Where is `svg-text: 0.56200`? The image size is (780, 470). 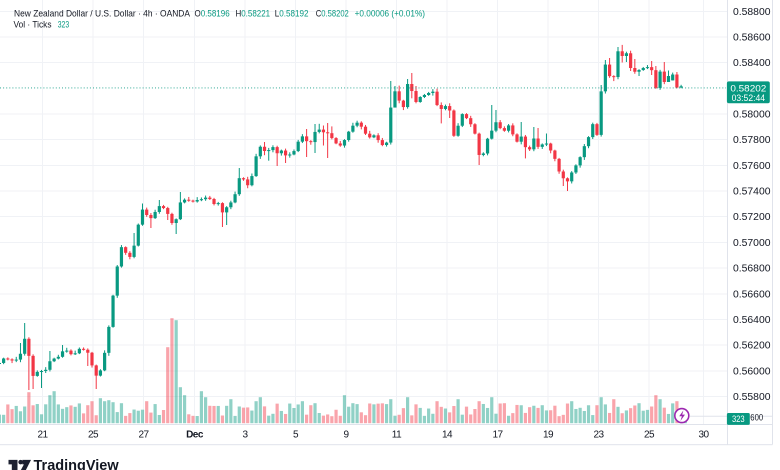
svg-text: 0.56200 is located at coordinates (752, 346).